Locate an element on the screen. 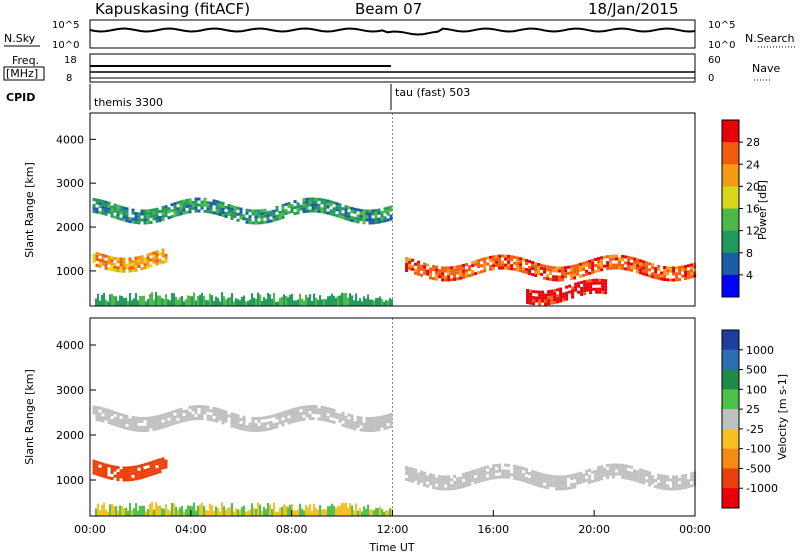  date-title: 18/Jan/2015 is located at coordinates (633, 9).